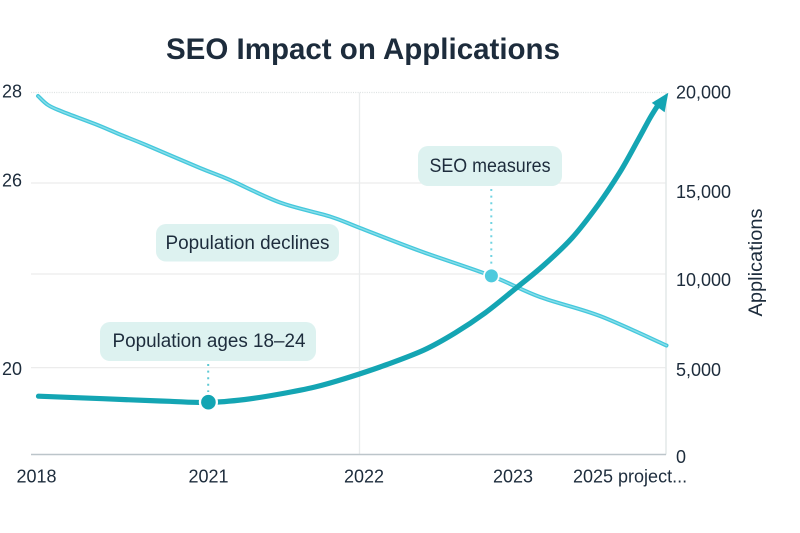  I want to click on svg-text: Applications, so click(756, 263).